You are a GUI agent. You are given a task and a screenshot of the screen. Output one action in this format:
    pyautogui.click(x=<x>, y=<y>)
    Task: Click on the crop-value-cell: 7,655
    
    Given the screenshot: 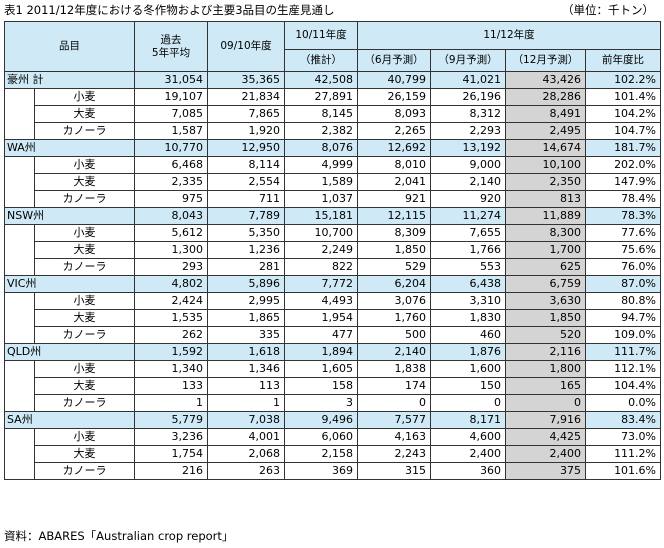 What is the action you would take?
    pyautogui.click(x=468, y=233)
    